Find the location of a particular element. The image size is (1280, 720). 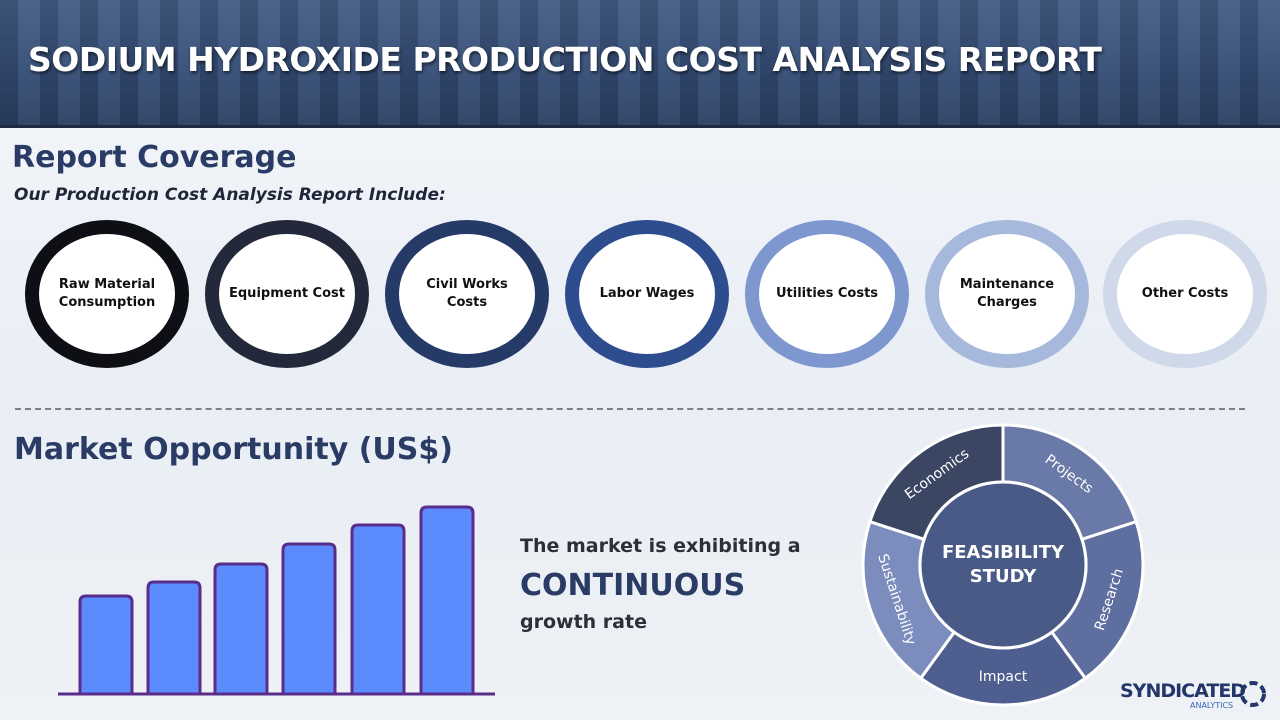

growth-bars is located at coordinates (276, 600).